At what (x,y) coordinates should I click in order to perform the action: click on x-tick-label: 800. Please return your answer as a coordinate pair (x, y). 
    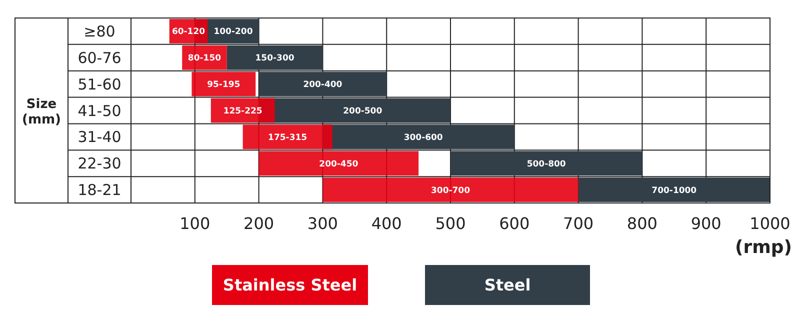
    Looking at the image, I should click on (642, 223).